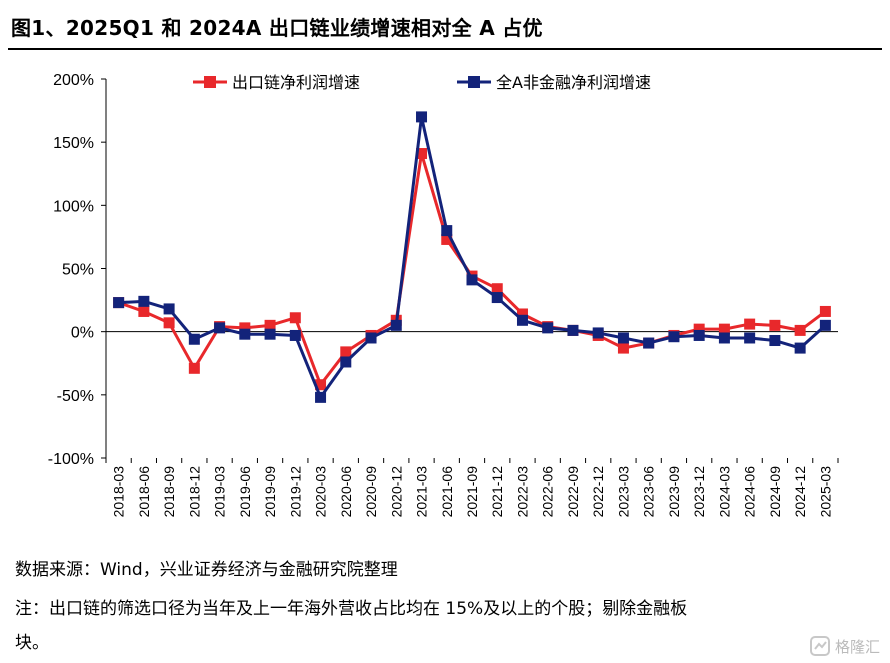  Describe the element at coordinates (497, 492) in the screenshot. I see `x-tick-label: 2021-12` at that location.